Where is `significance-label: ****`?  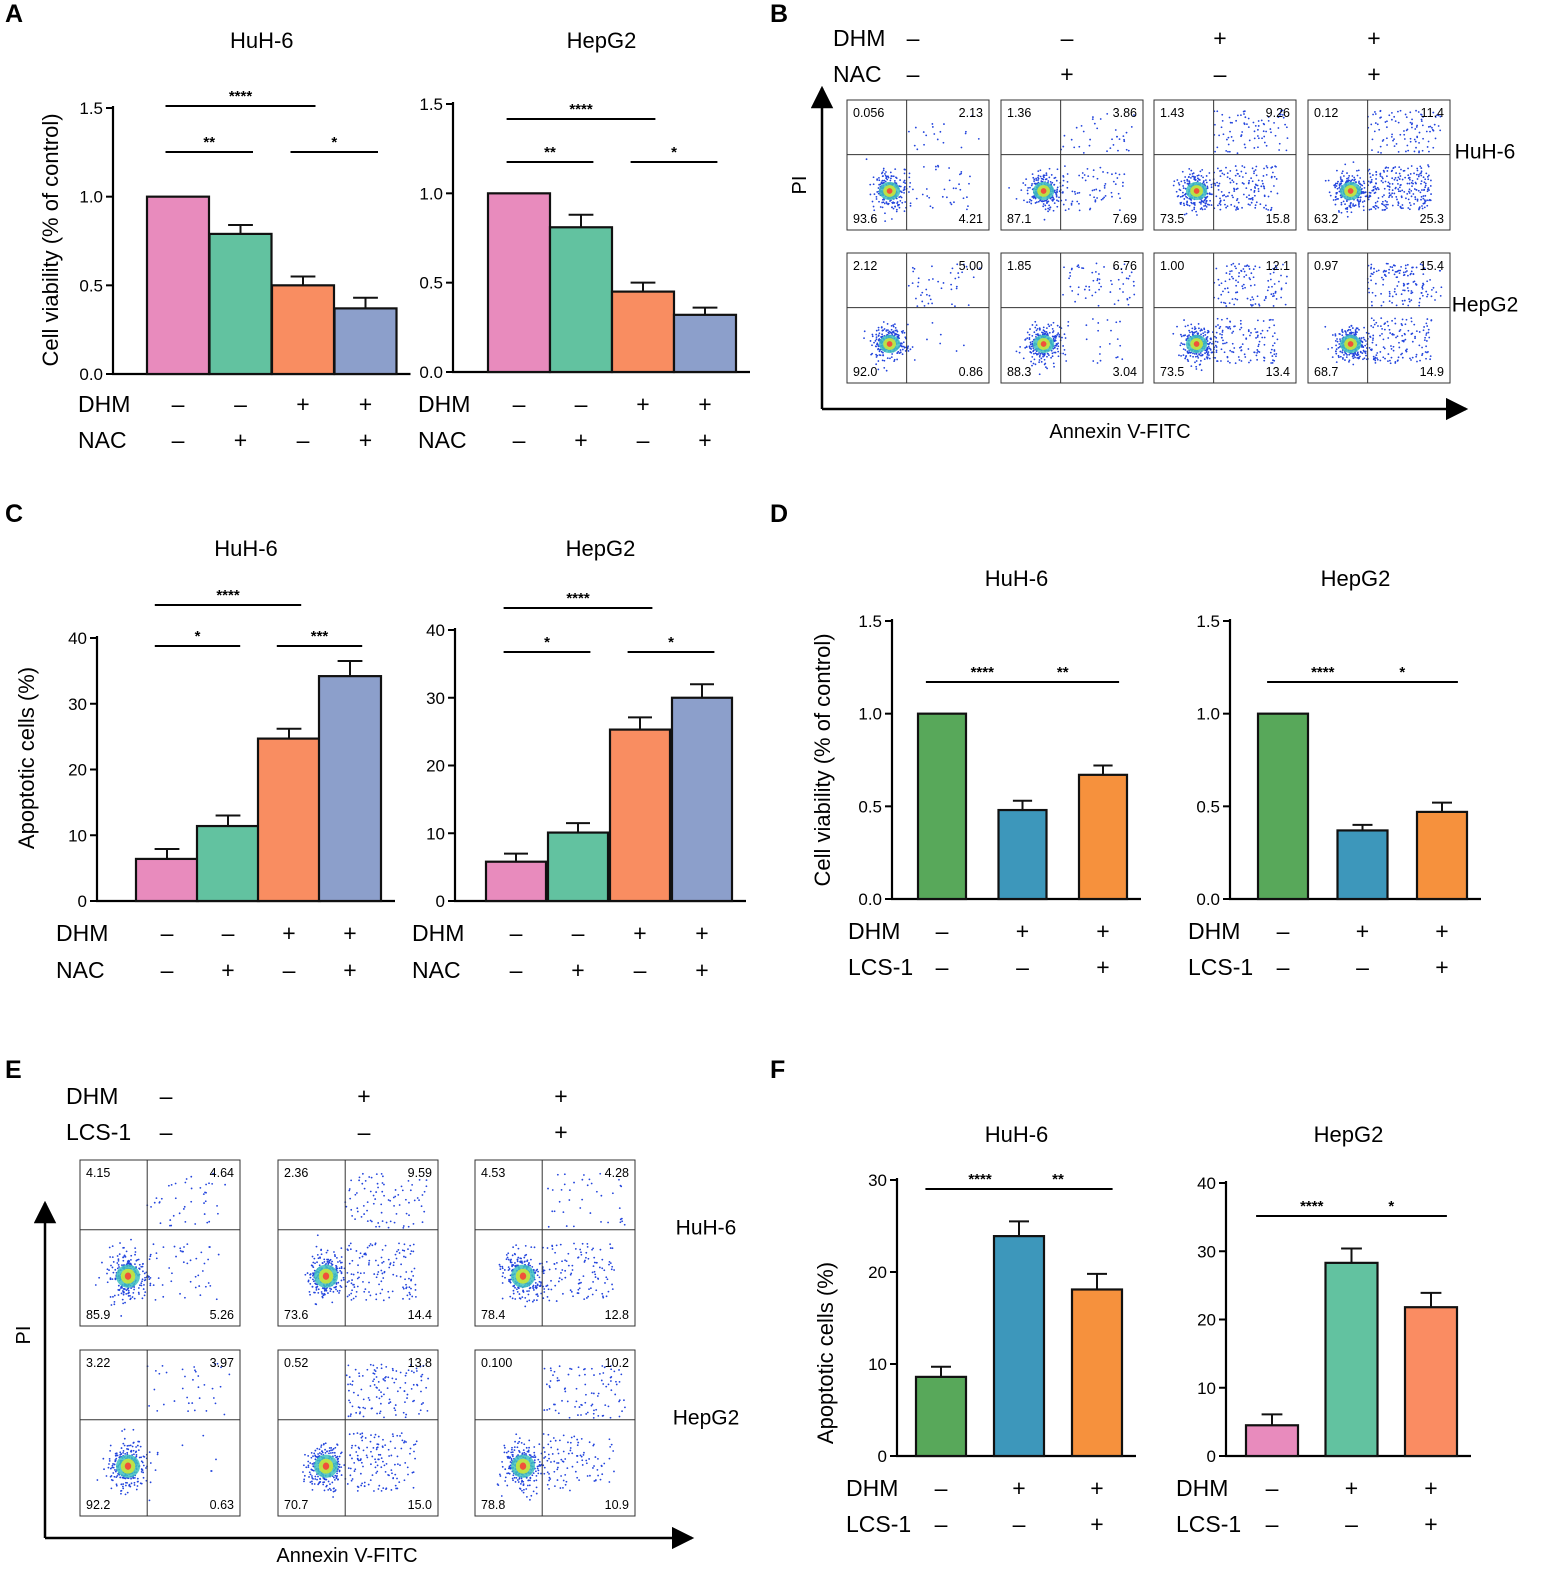
significance-label: **** is located at coordinates (581, 109).